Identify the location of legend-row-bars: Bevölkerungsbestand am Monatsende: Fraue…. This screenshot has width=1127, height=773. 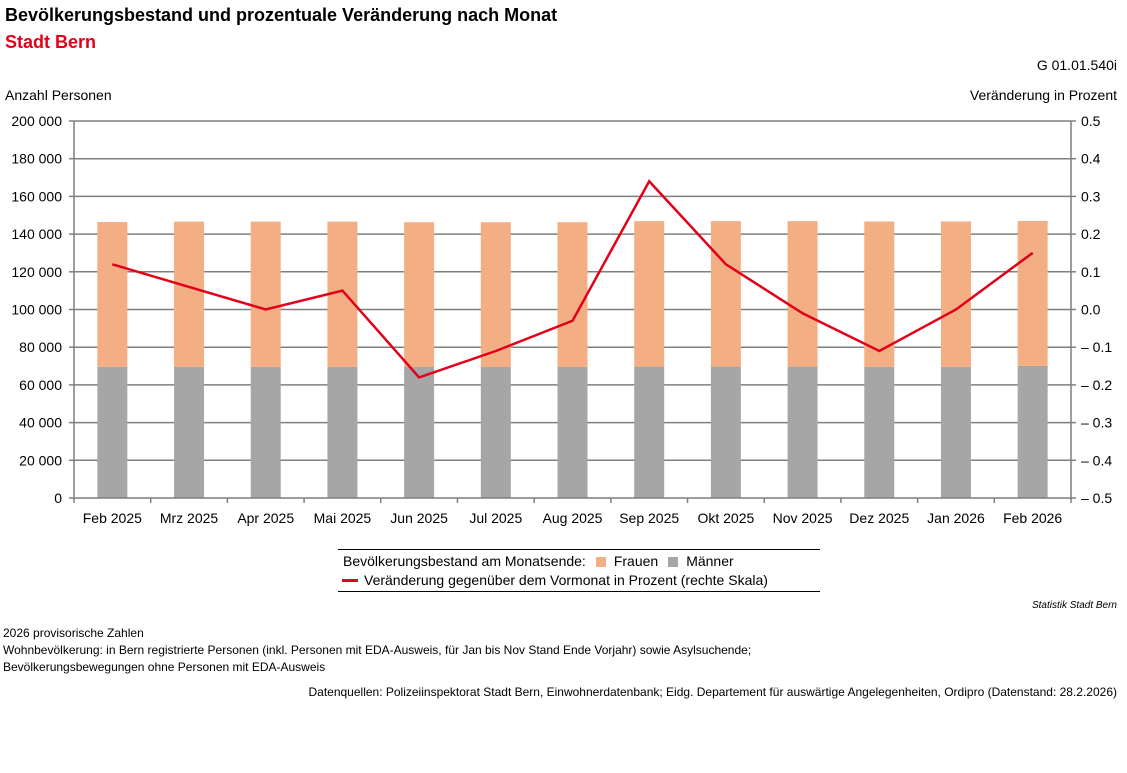
(579, 561).